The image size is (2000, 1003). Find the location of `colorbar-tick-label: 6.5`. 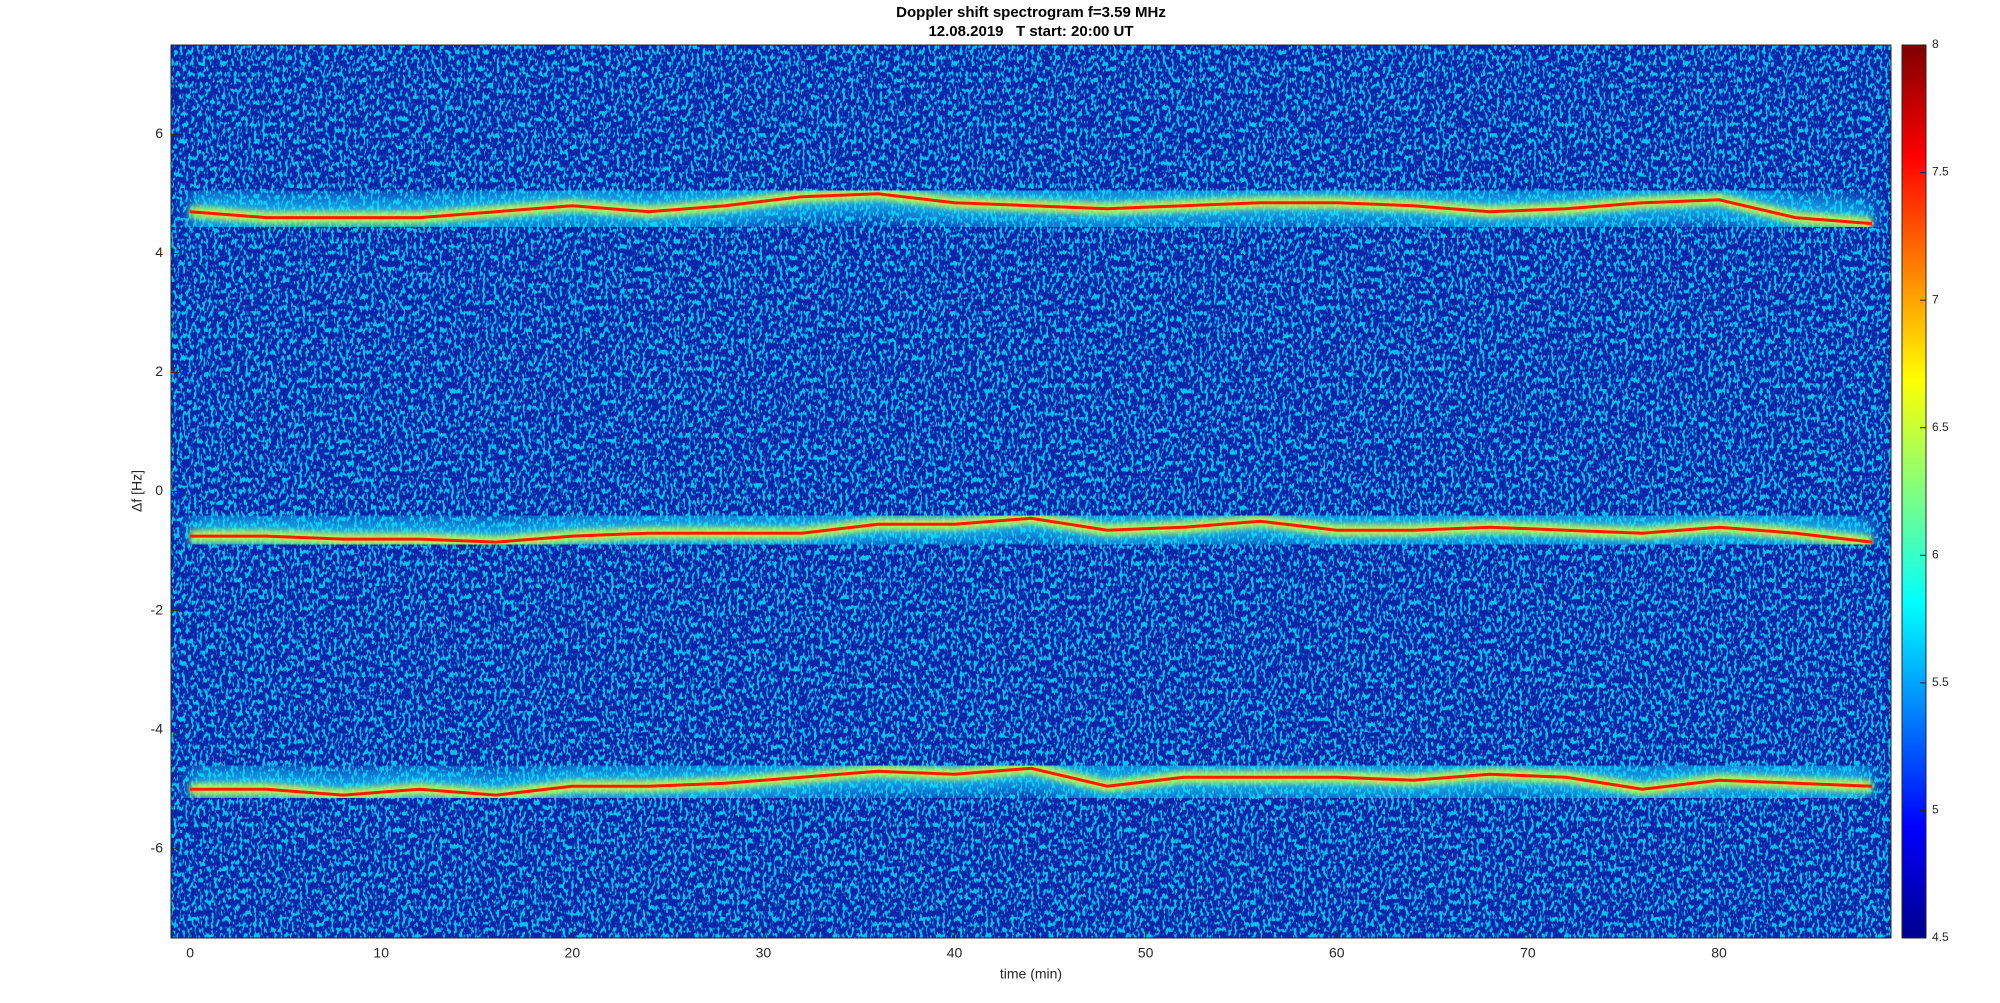

colorbar-tick-label: 6.5 is located at coordinates (1940, 427).